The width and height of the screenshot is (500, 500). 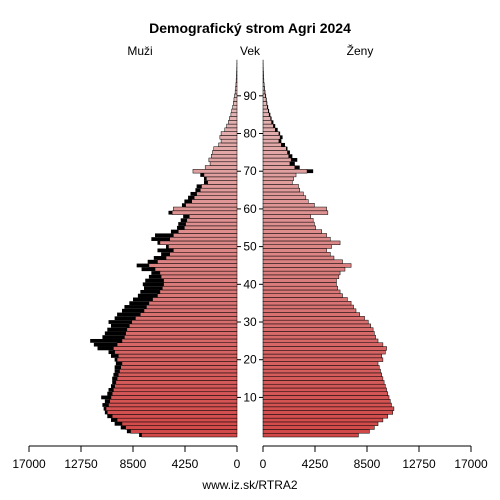 I want to click on age-tick-label-10: 10, so click(x=250, y=397).